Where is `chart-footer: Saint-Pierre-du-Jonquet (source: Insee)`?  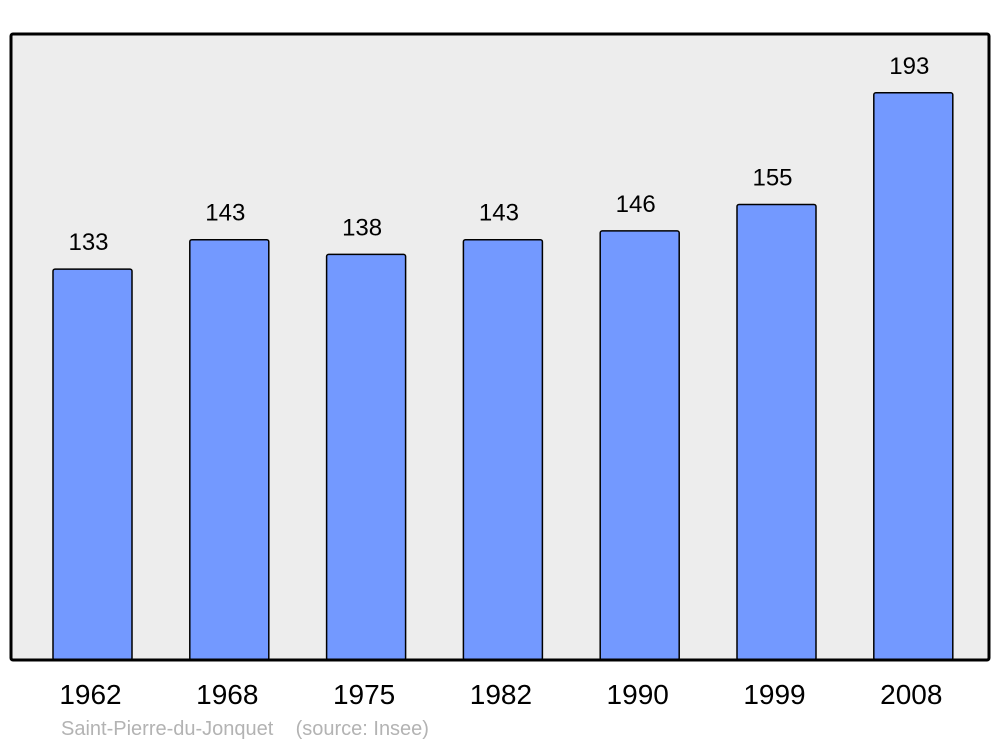
chart-footer: Saint-Pierre-du-Jonquet (source: Insee) is located at coordinates (245, 729).